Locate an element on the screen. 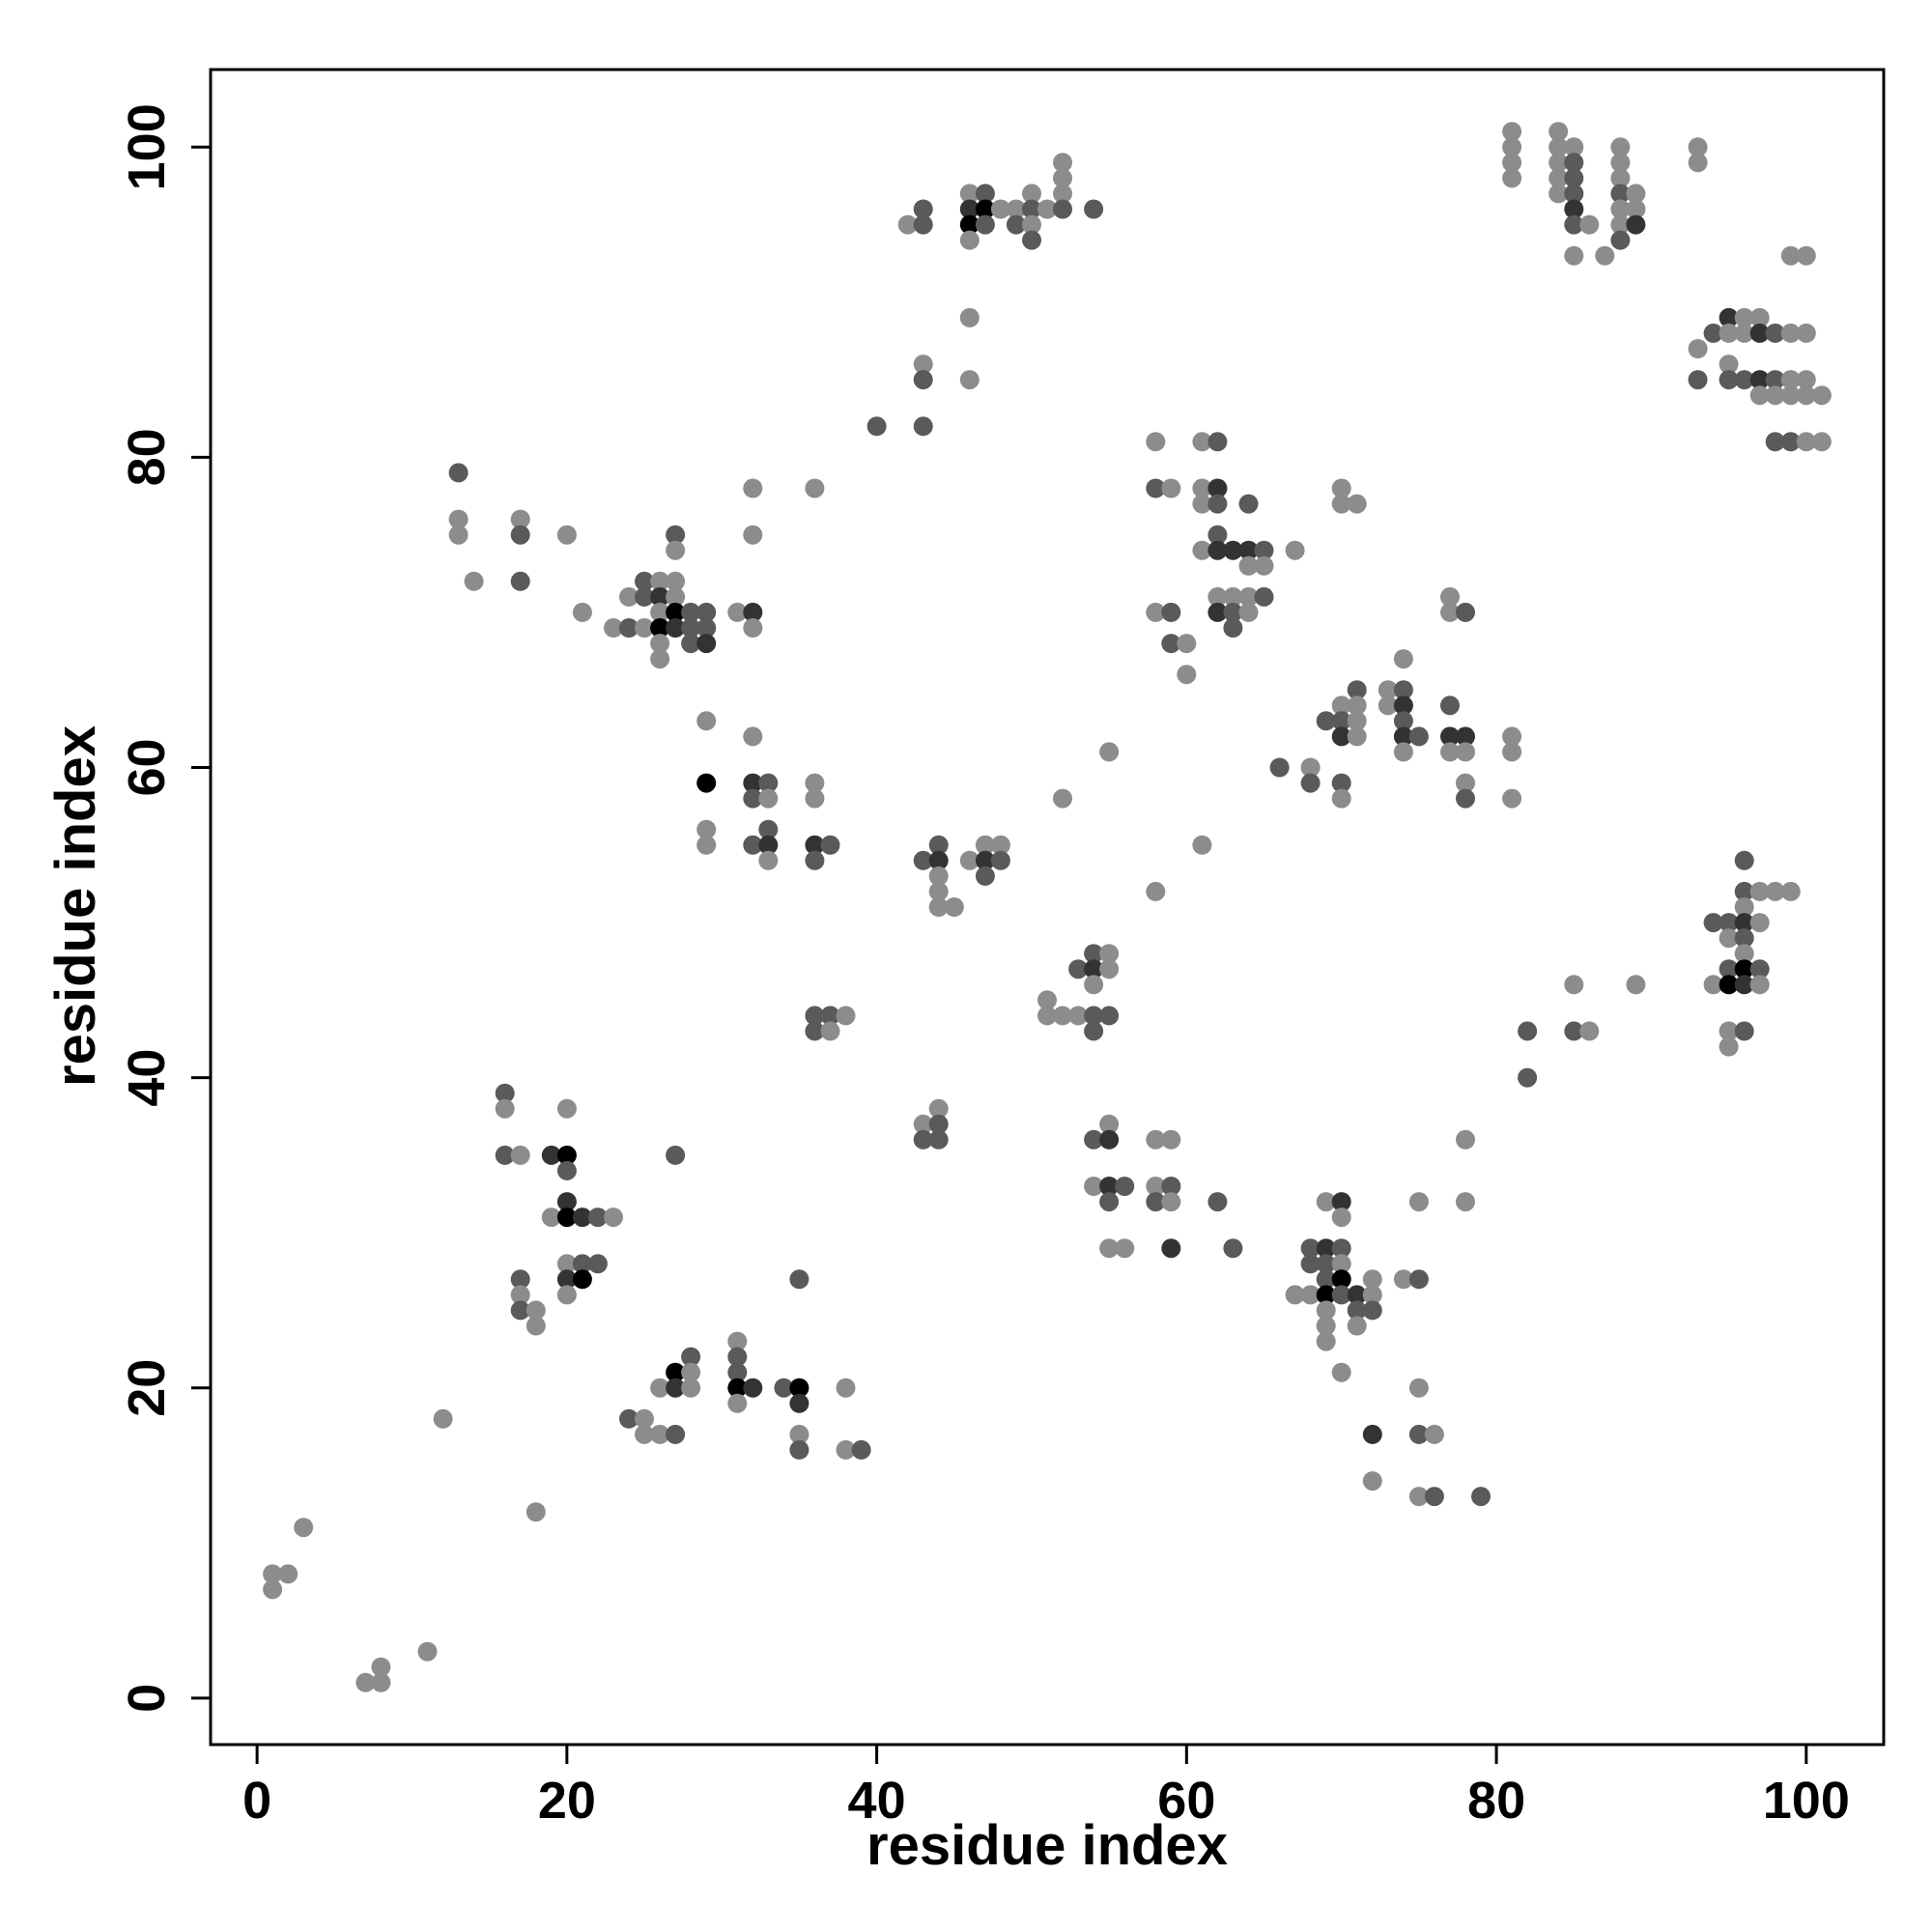 Image resolution: width=1932 pixels, height=1932 pixels. x-tick-label: 40 is located at coordinates (877, 1801).